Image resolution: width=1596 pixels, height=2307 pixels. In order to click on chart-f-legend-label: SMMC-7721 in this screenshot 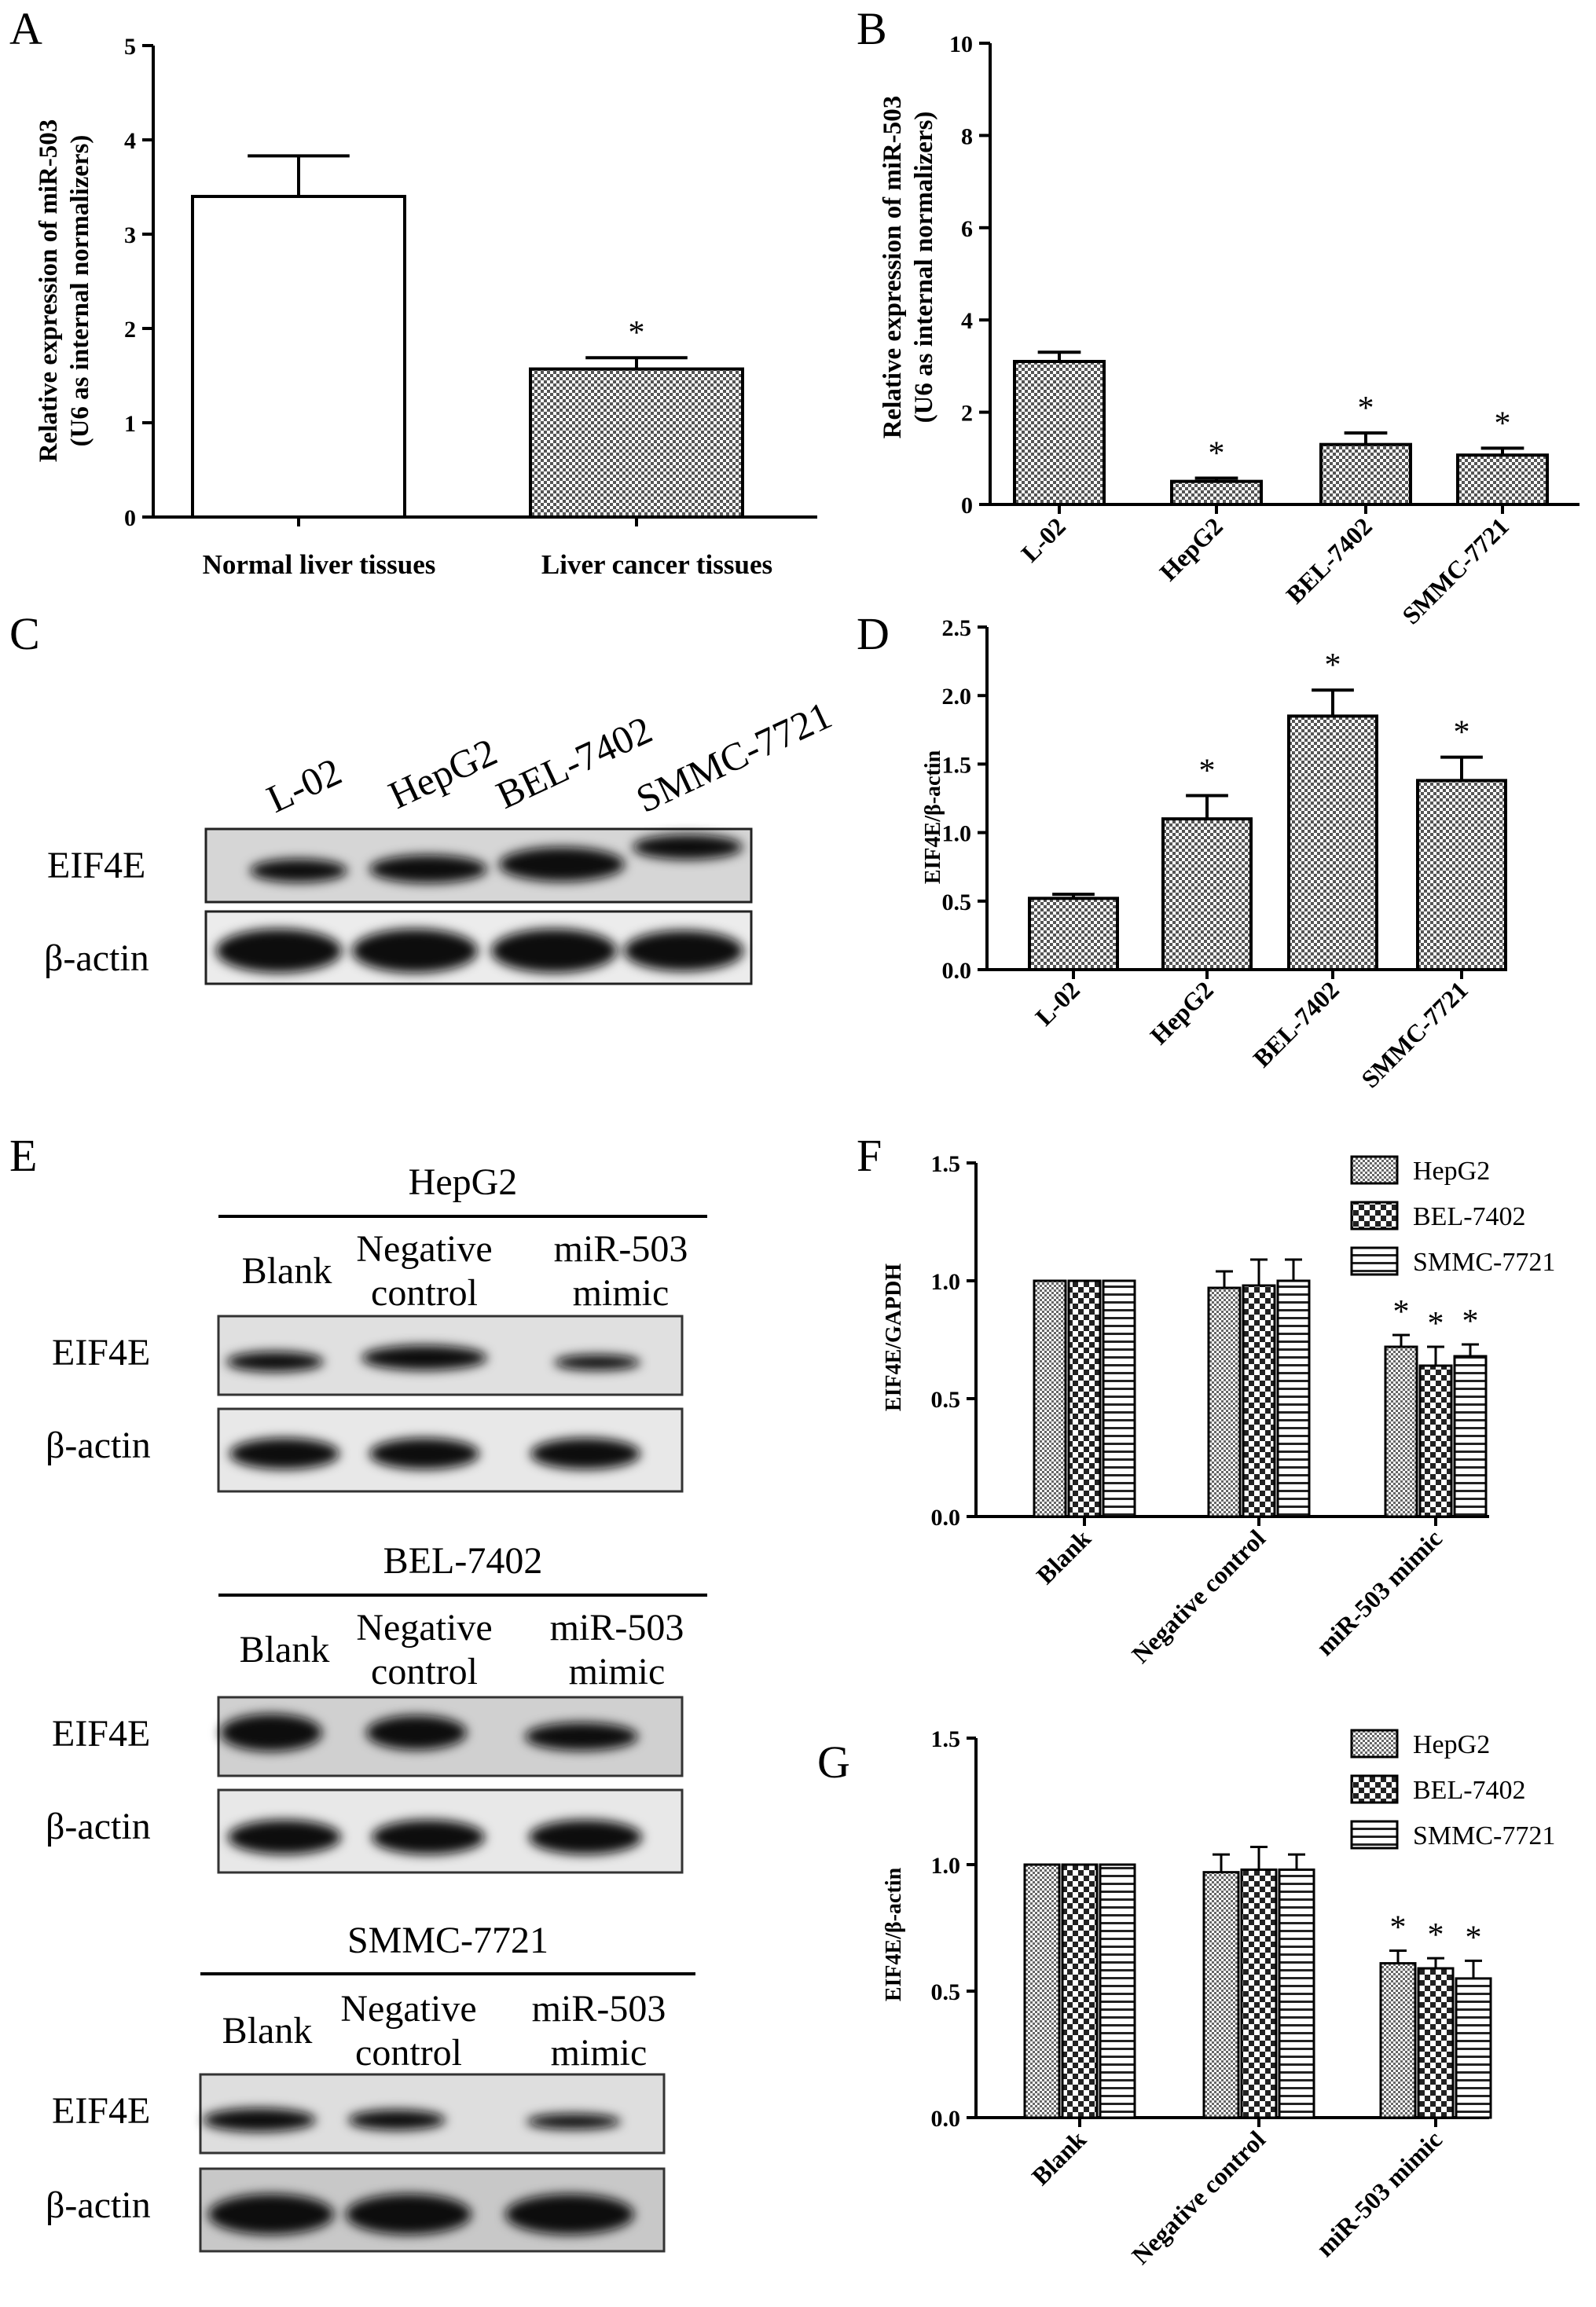, I will do `click(1484, 1263)`.